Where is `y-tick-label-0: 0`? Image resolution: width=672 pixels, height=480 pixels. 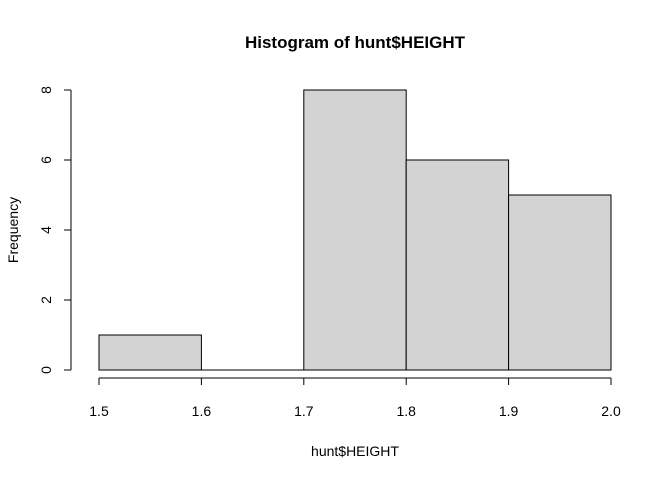
y-tick-label-0: 0 is located at coordinates (46, 370).